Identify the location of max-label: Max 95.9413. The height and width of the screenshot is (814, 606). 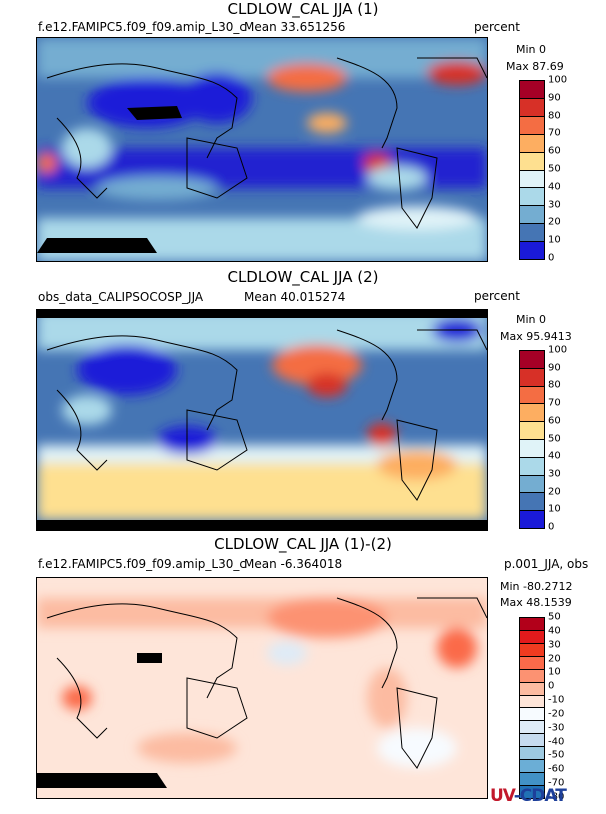
(536, 336).